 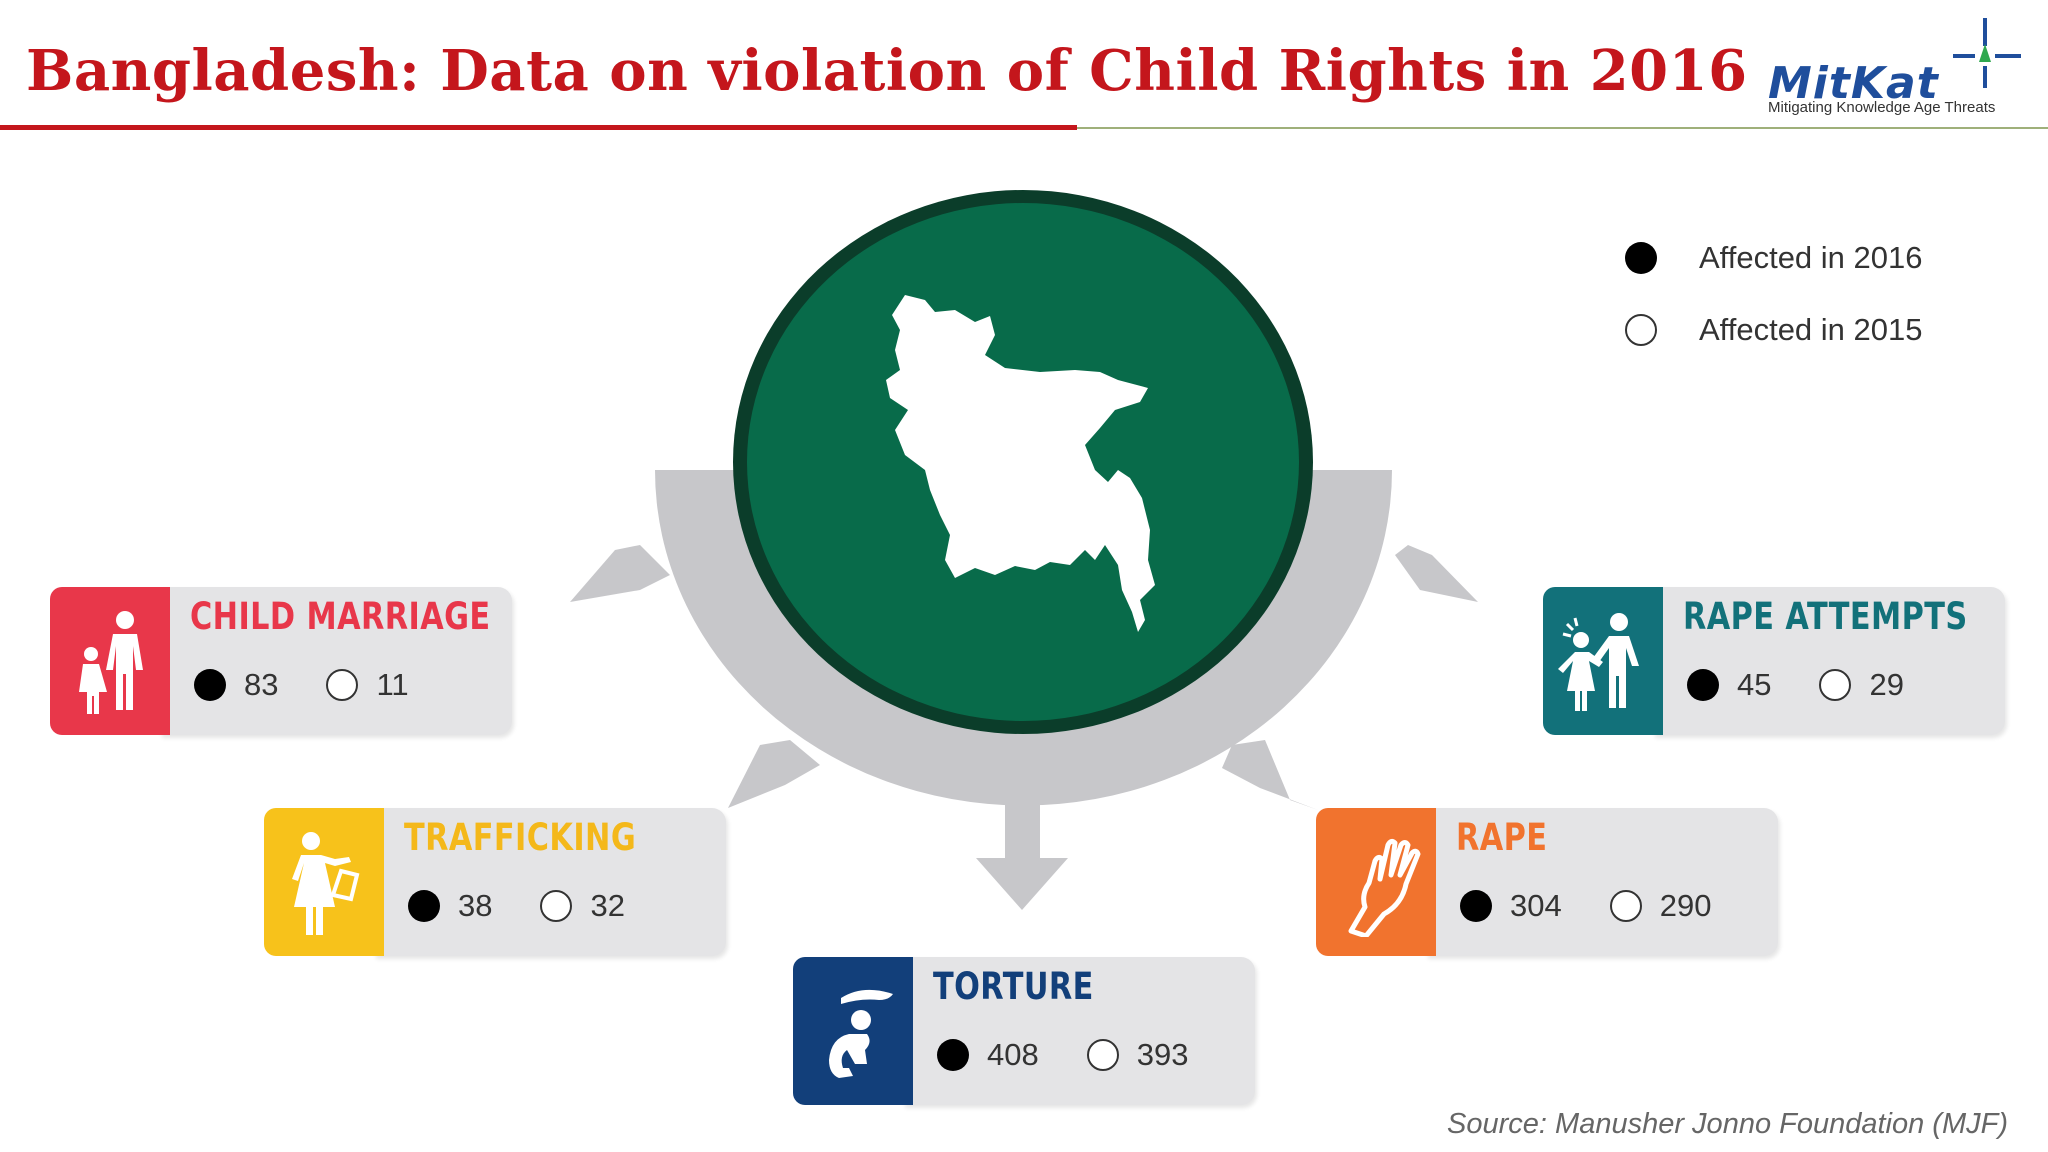 What do you see at coordinates (1774, 661) in the screenshot?
I see `card-rape-attempts: RAPE ATTEMPTS 45 29` at bounding box center [1774, 661].